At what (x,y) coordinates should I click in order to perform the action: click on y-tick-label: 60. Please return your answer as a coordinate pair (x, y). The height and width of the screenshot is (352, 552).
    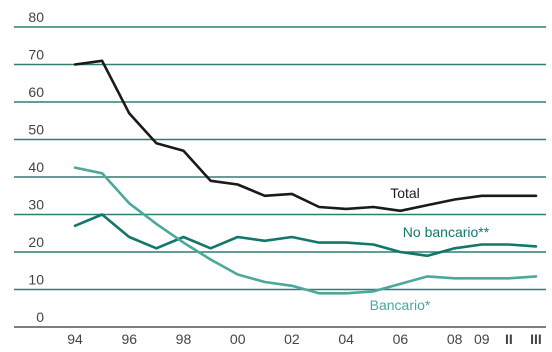
    Looking at the image, I should click on (36, 92).